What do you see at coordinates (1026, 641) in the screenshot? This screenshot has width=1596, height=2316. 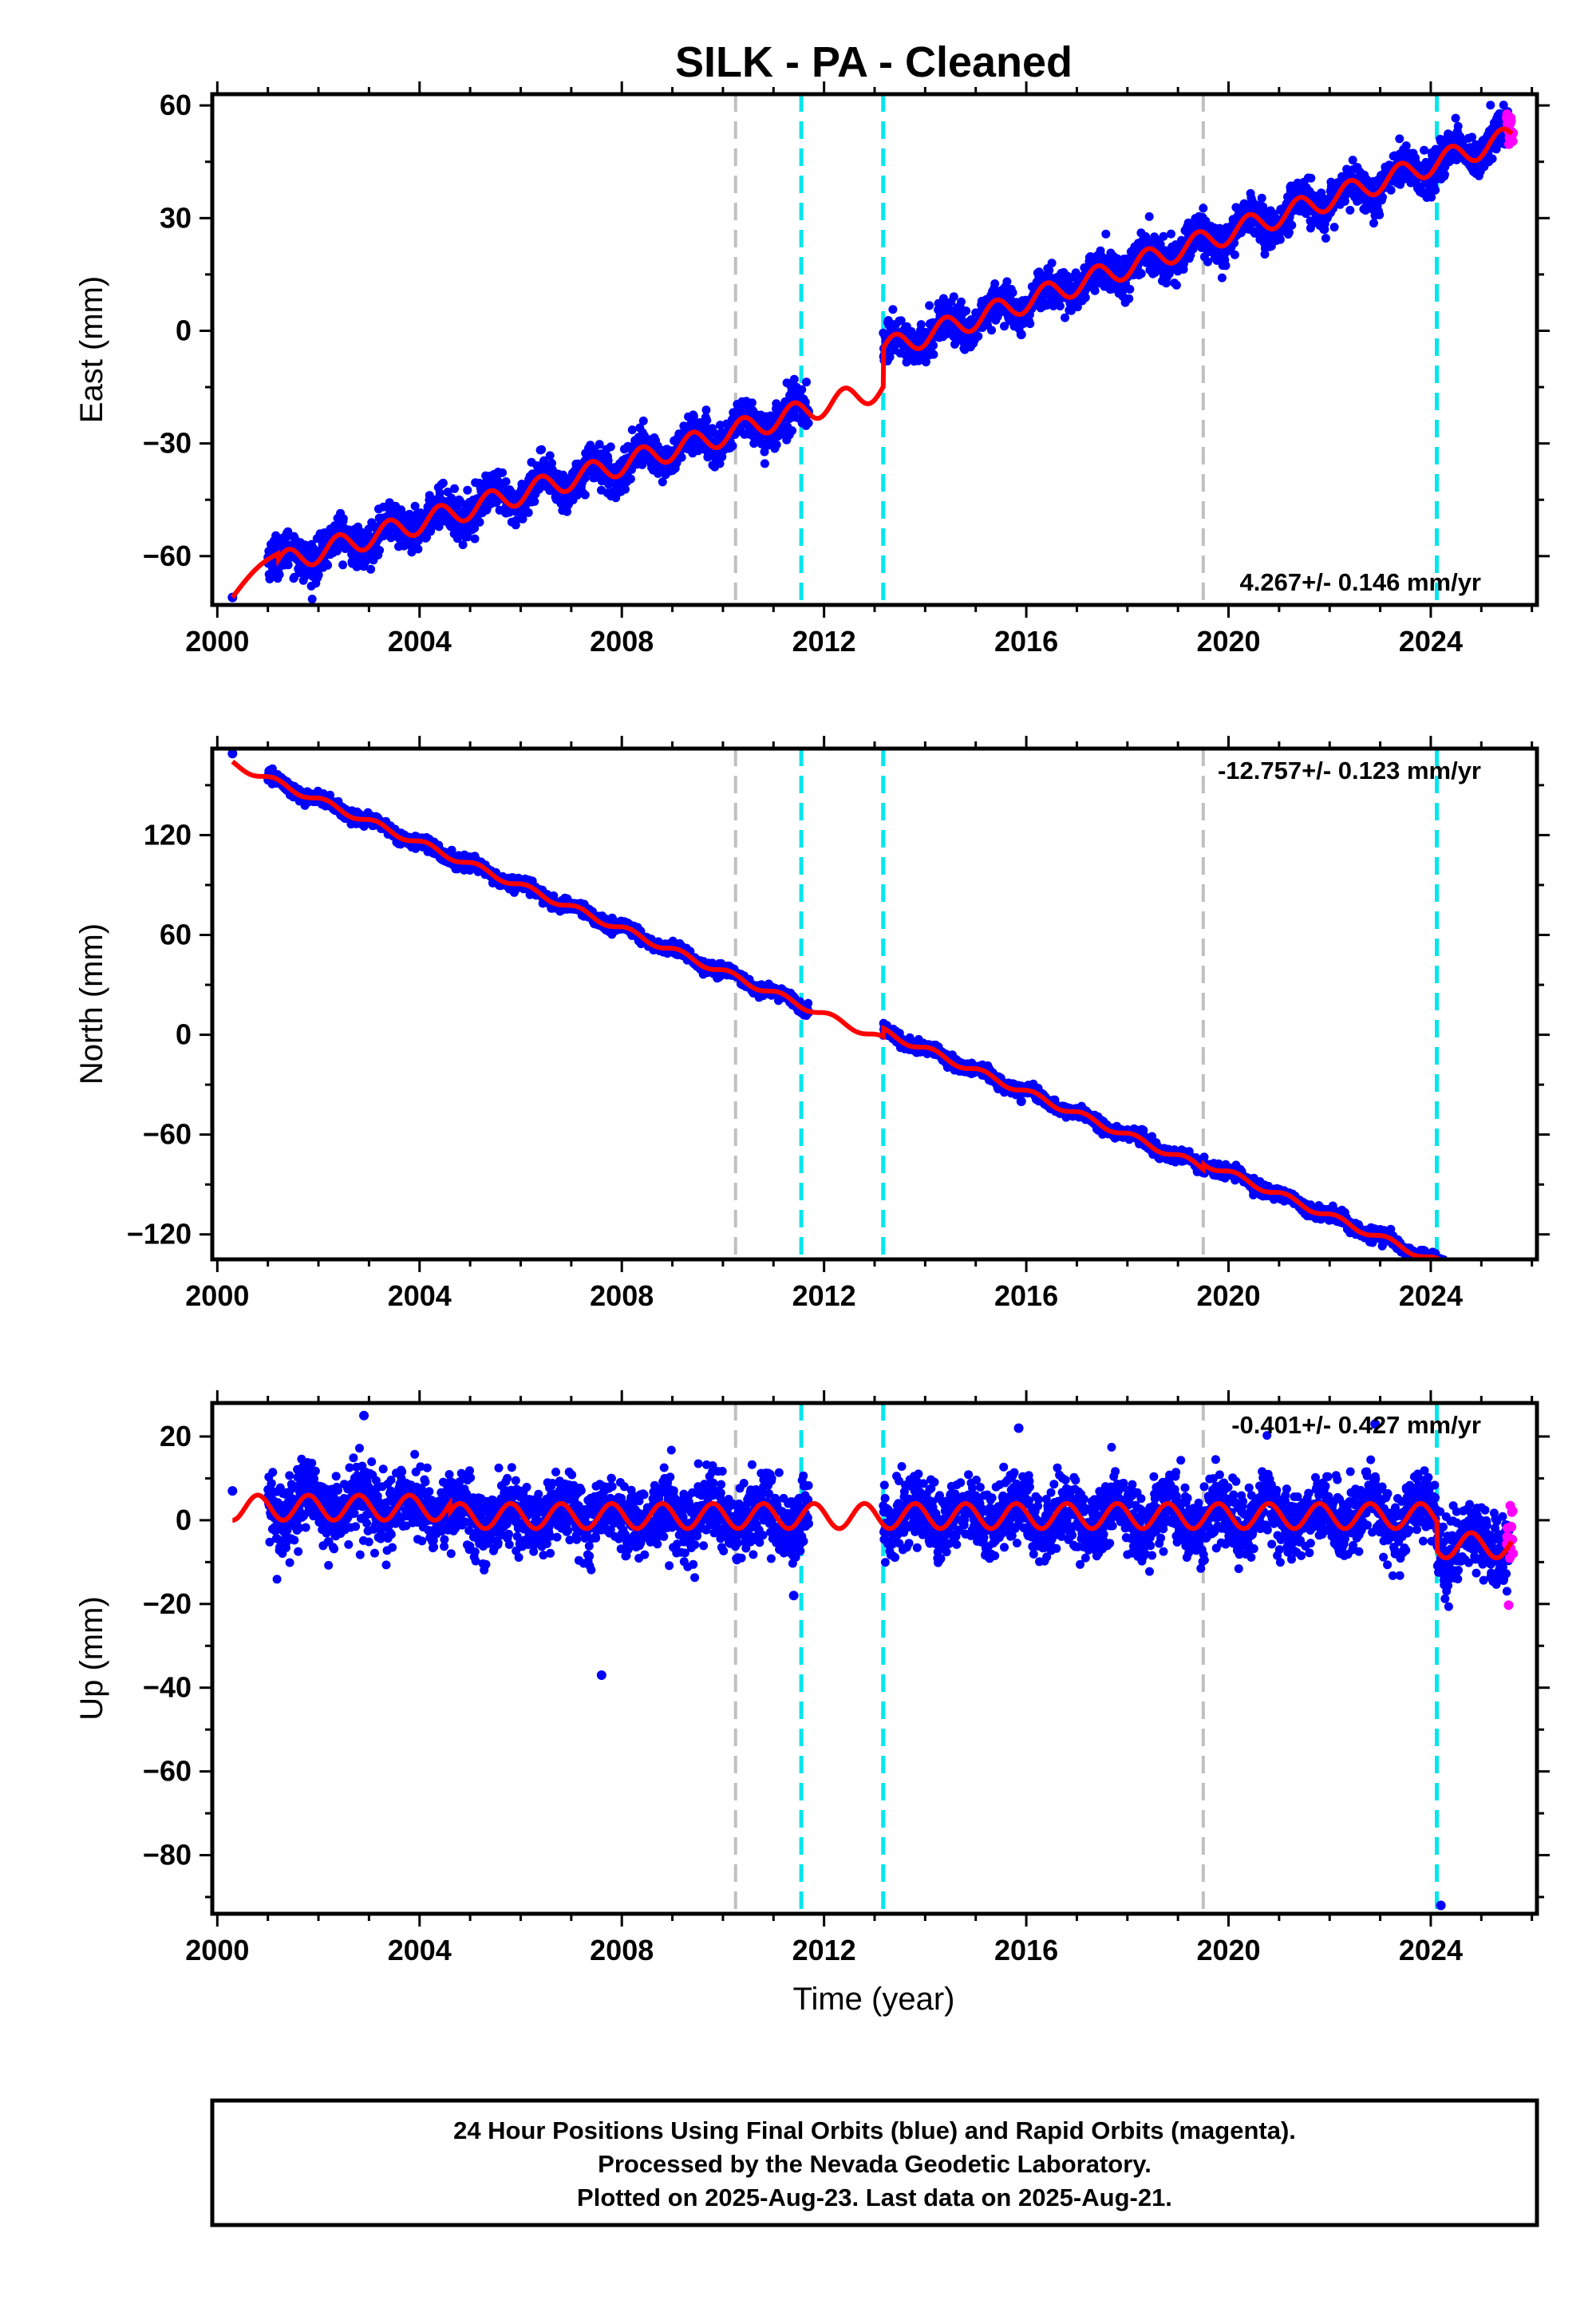 I see `x-tick-label: 2016` at bounding box center [1026, 641].